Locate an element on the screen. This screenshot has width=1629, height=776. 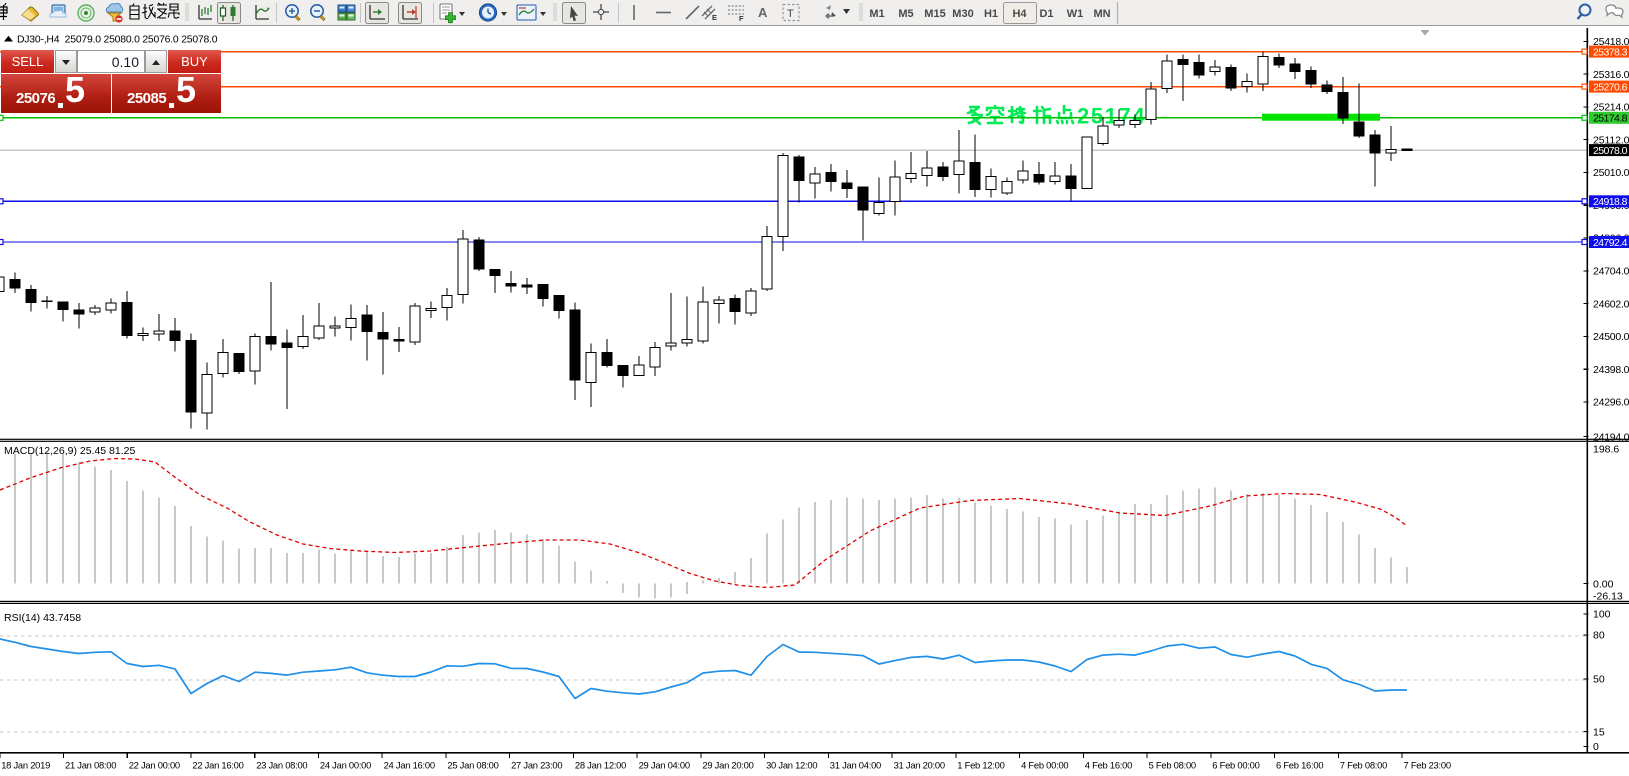
svg-text: 6 Feb 00:00 is located at coordinates (1235, 765).